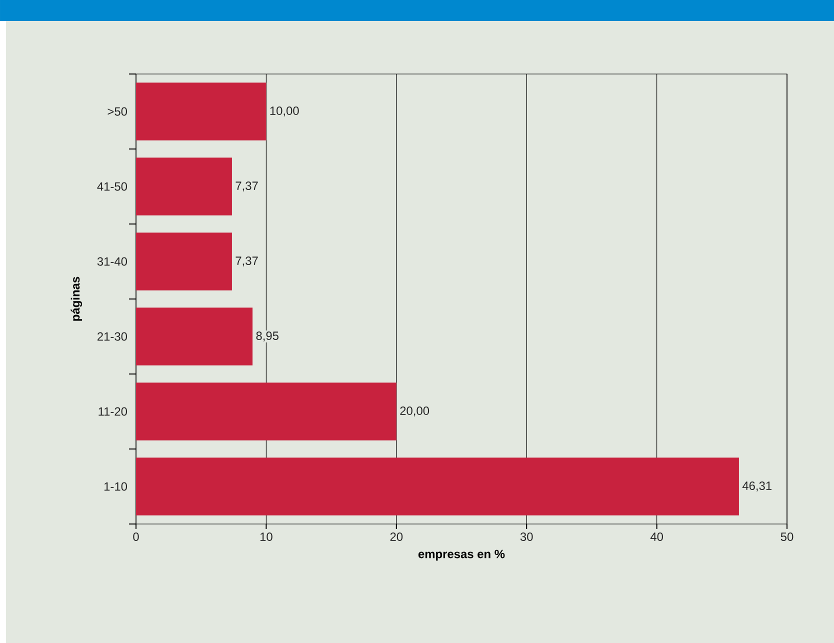  Describe the element at coordinates (76, 298) in the screenshot. I see `y-axis-title: páginas` at that location.